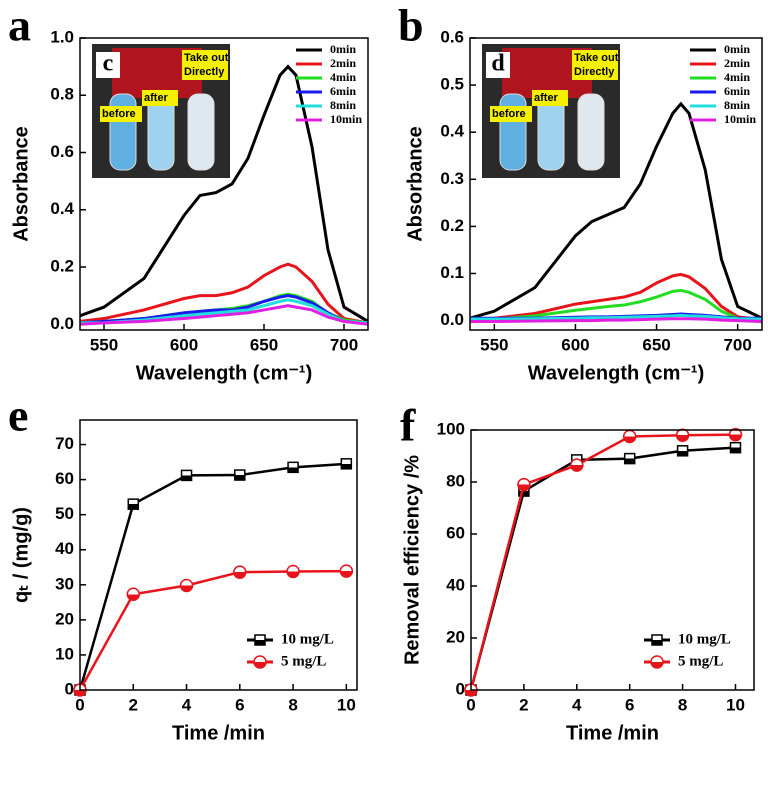  What do you see at coordinates (64, 548) in the screenshot?
I see `y-tick-label: 40` at bounding box center [64, 548].